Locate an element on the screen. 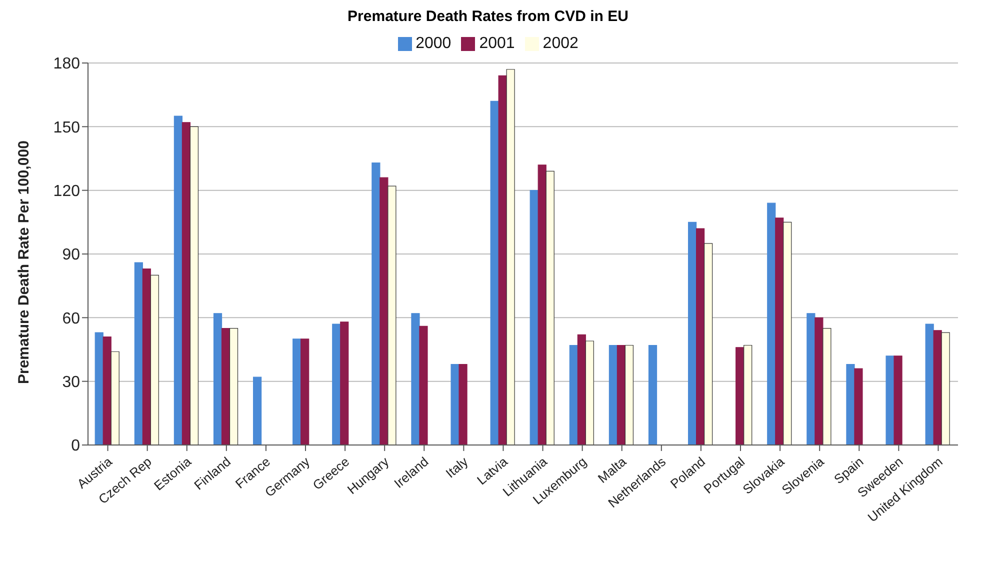 This screenshot has height=582, width=987. y-tick-label: 30 is located at coordinates (71, 383).